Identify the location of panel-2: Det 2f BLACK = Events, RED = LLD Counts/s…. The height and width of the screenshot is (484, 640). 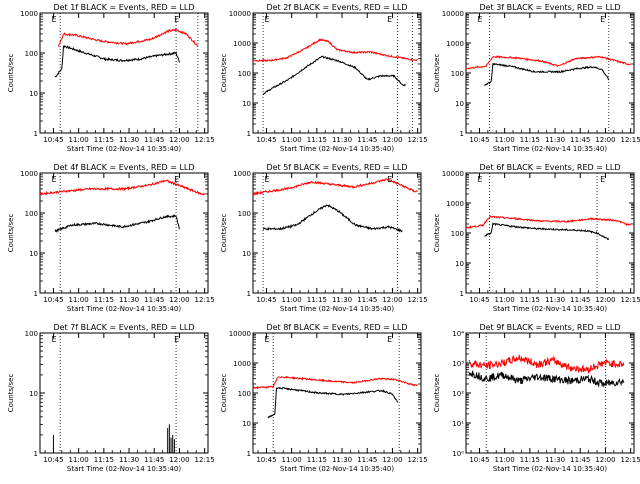
(324, 78).